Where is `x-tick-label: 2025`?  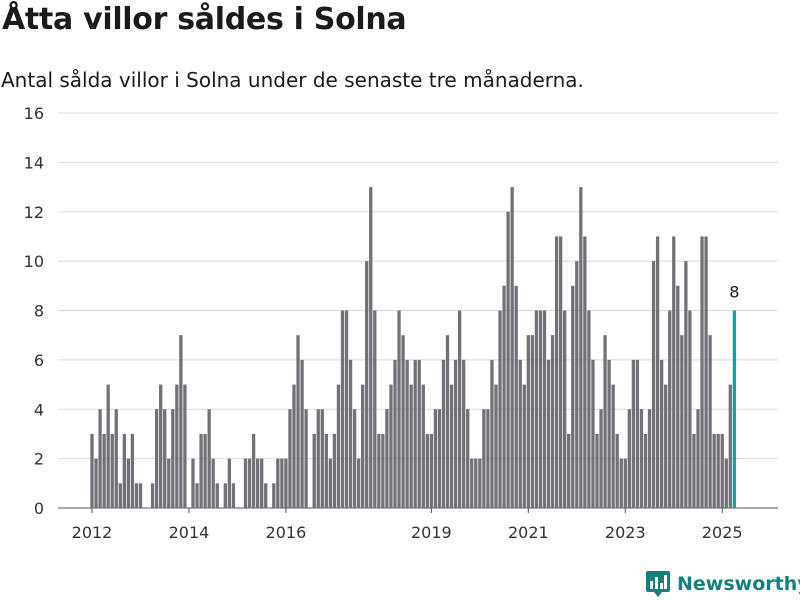 x-tick-label: 2025 is located at coordinates (722, 532).